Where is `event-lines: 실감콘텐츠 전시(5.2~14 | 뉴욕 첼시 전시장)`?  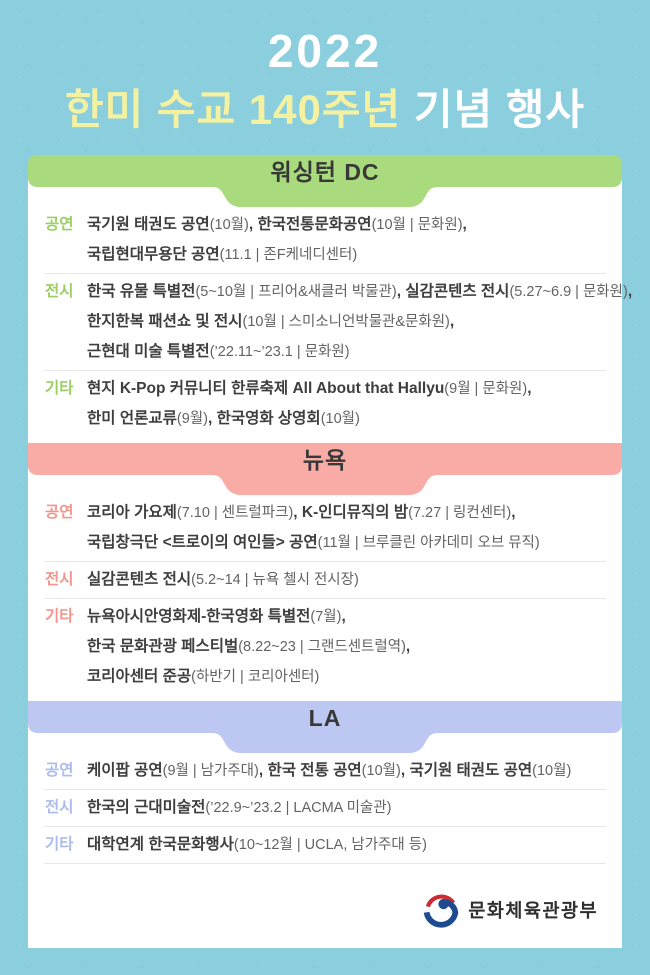
event-lines: 실감콘텐츠 전시(5.2~14 | 뉴욕 첼시 전시장) is located at coordinates (347, 580).